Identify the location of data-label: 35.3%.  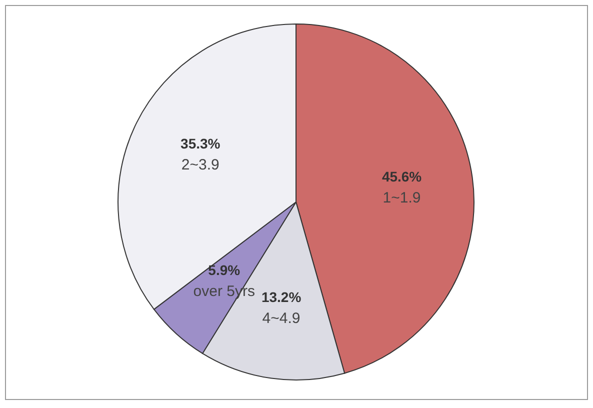
(200, 143).